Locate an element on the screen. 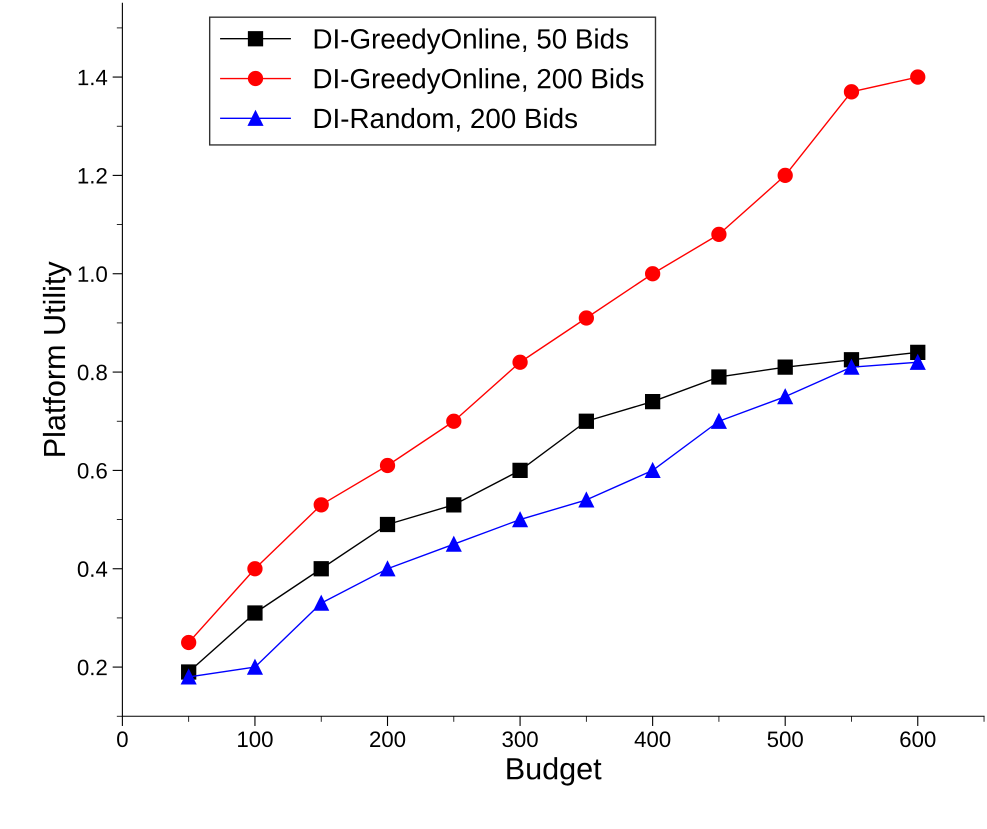  x-tick-label: 200 is located at coordinates (388, 739).